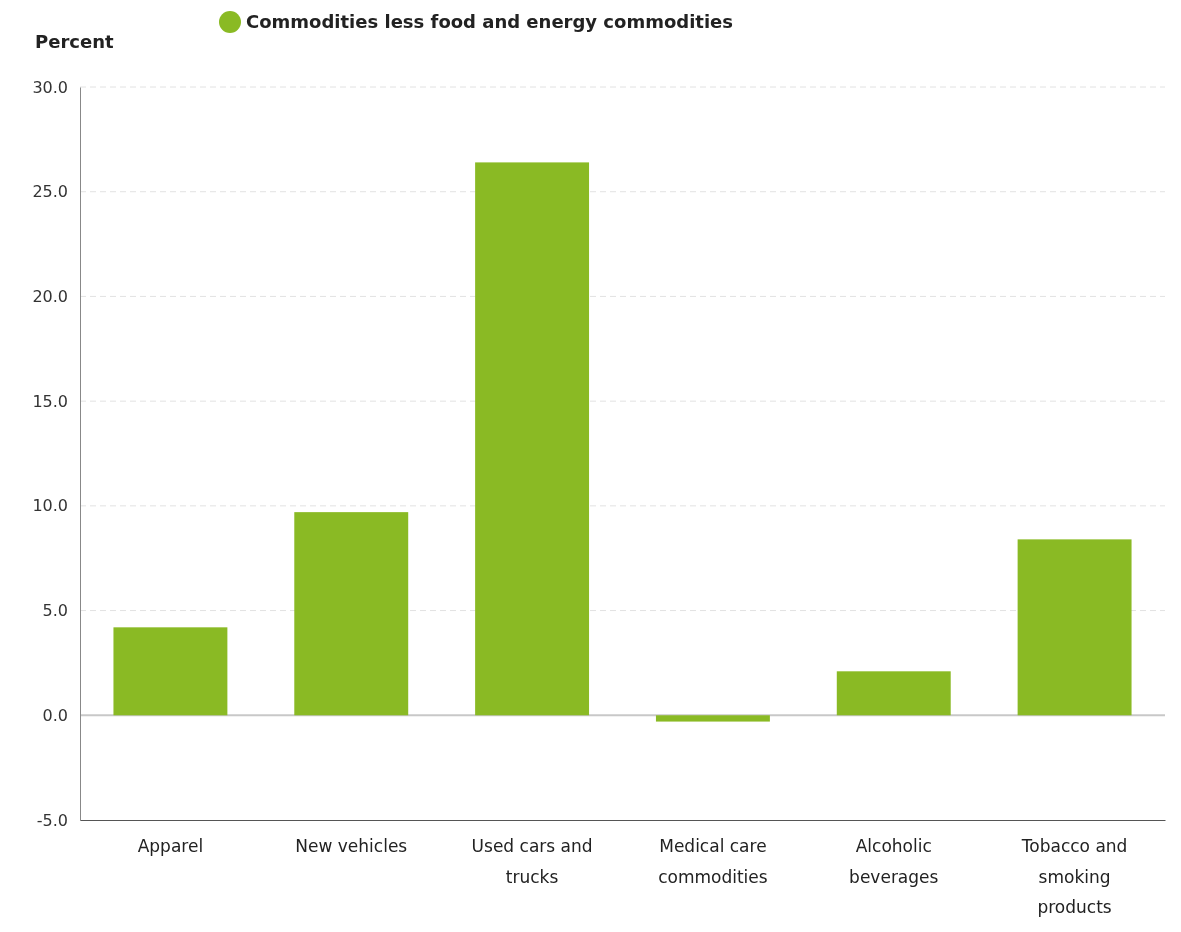 Image resolution: width=1181 pixels, height=932 pixels. What do you see at coordinates (55, 715) in the screenshot?
I see `y-tick-label: 0.0` at bounding box center [55, 715].